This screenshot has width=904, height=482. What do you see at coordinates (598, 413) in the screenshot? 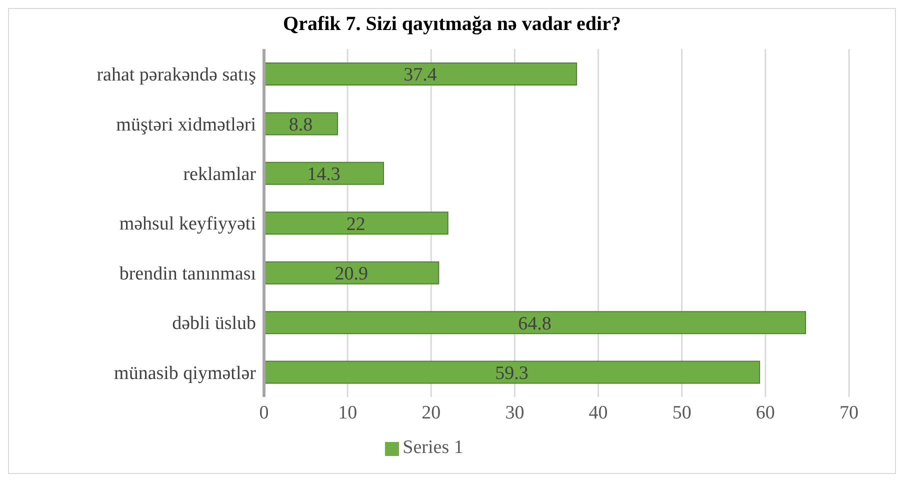
I see `x-tick-label: 40` at bounding box center [598, 413].